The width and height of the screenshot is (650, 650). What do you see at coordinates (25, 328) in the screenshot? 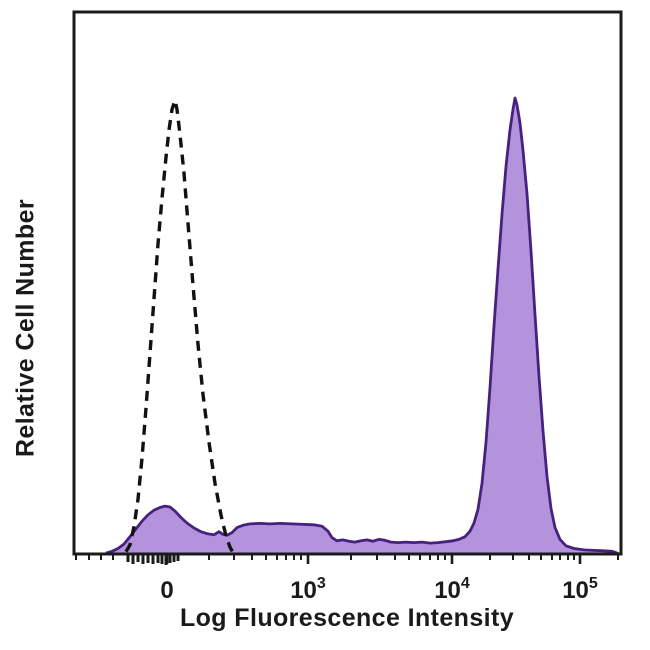
I see `y-axis-label: Relative Cell Number` at bounding box center [25, 328].